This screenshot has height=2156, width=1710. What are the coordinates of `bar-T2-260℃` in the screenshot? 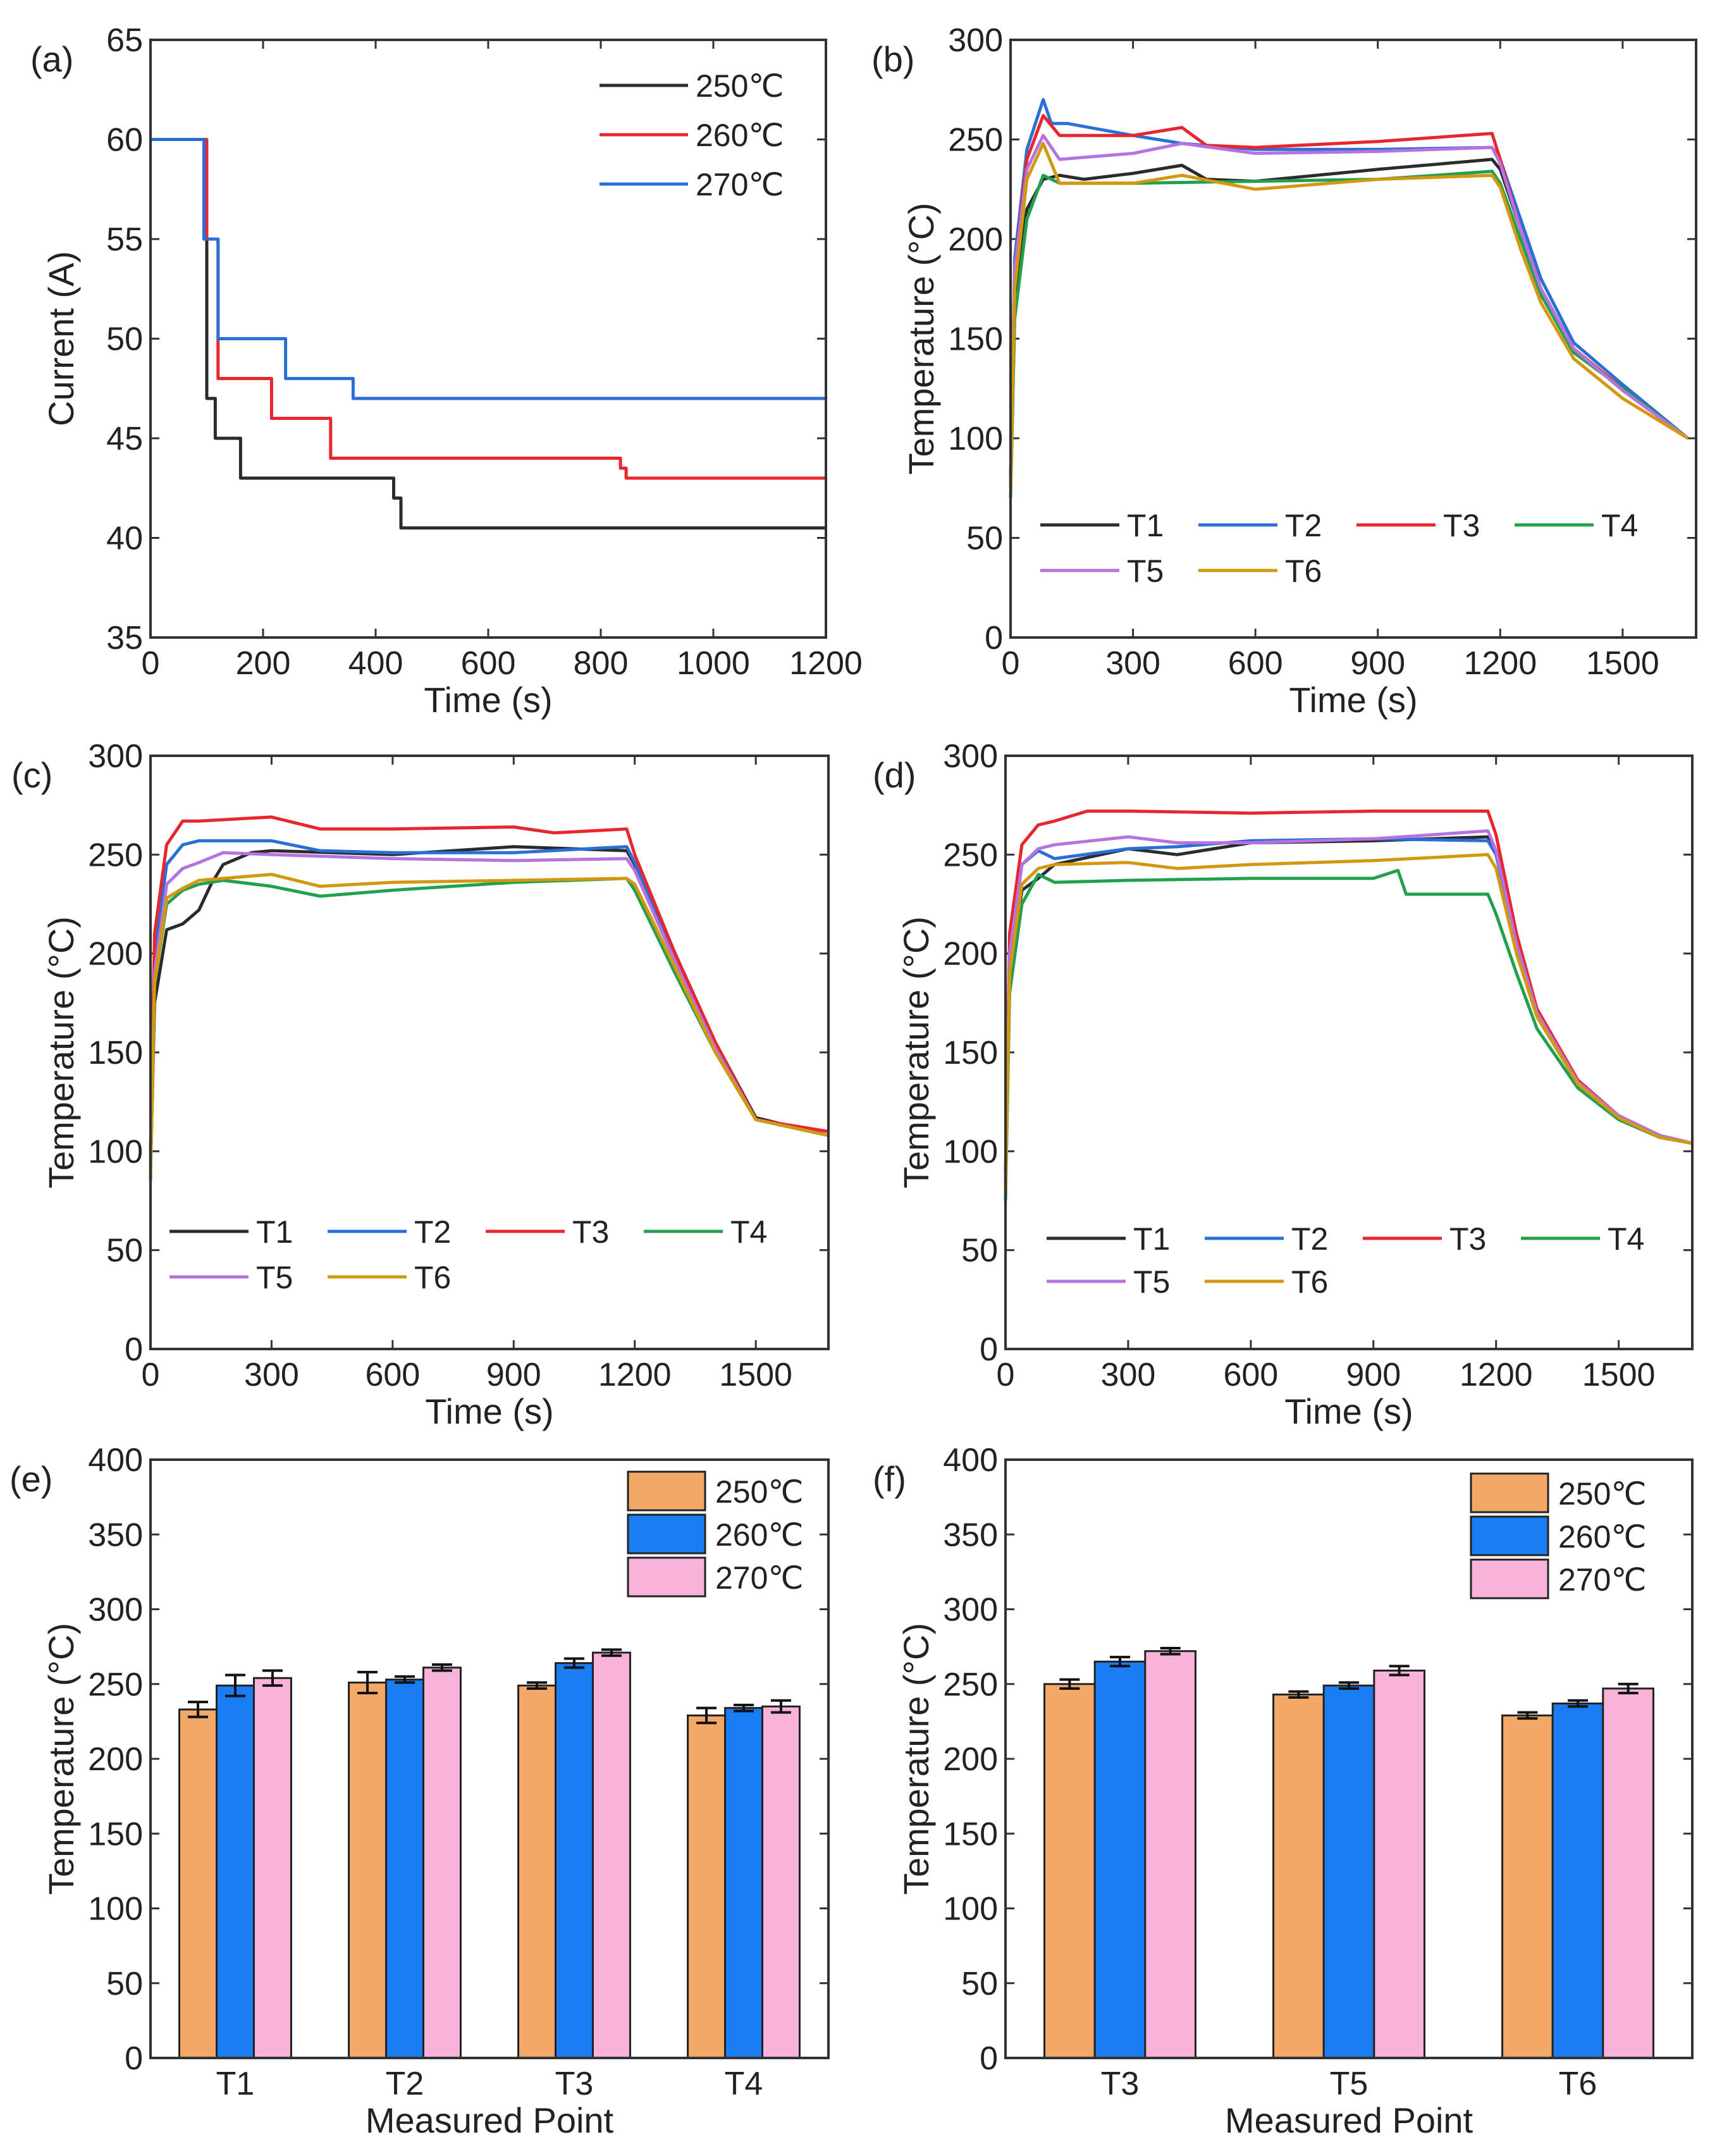 It's located at (404, 1869).